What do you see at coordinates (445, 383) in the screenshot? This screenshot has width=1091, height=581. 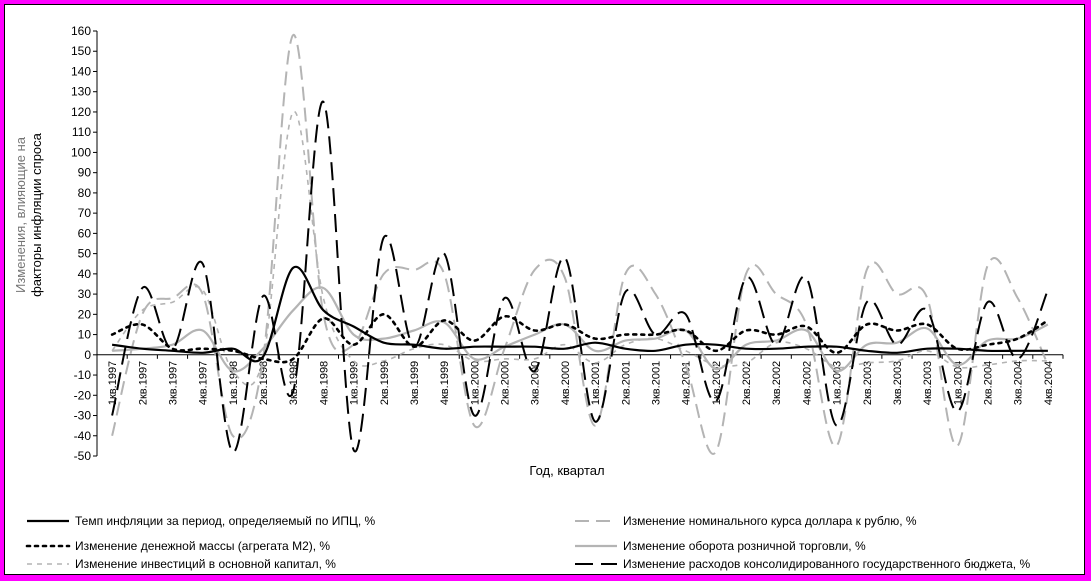 I see `x-tick-label: 4кв.1999` at bounding box center [445, 383].